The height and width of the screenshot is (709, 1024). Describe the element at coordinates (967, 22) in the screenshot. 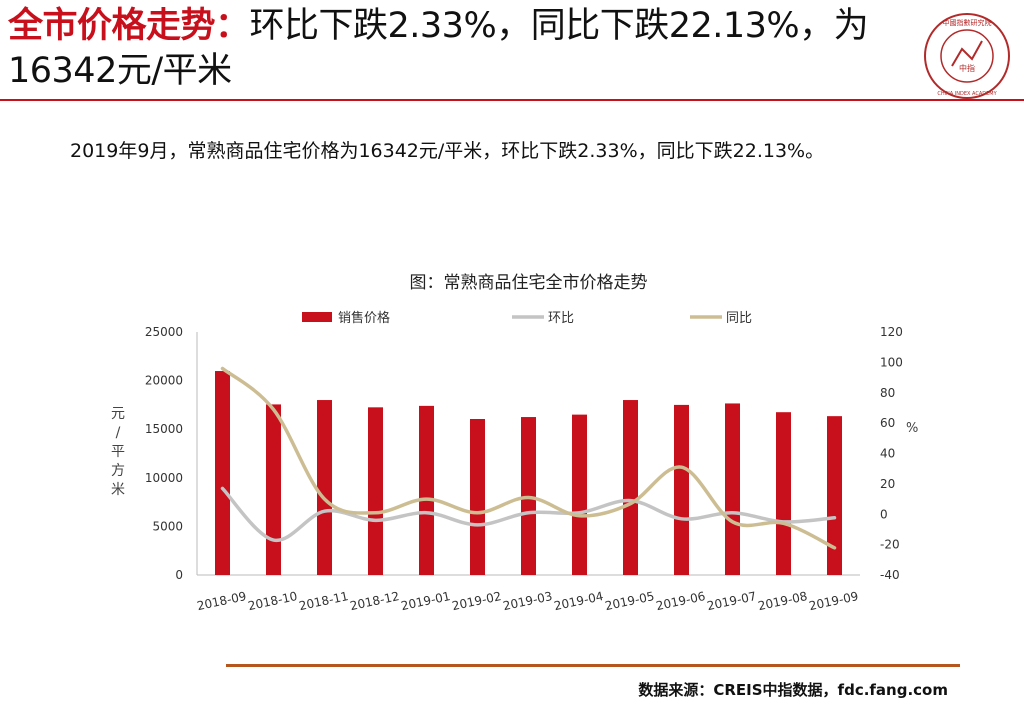

I see `logo-ring-text: 中國指數研究院` at that location.